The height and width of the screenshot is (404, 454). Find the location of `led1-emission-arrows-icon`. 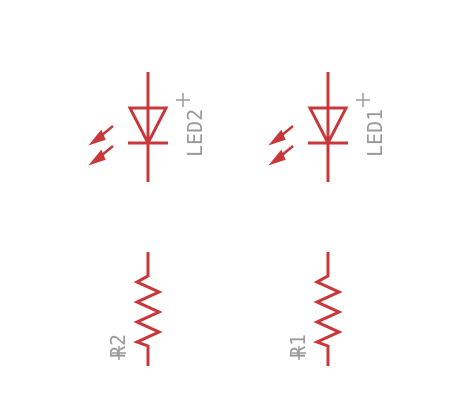

led1-emission-arrows-icon is located at coordinates (281, 145).